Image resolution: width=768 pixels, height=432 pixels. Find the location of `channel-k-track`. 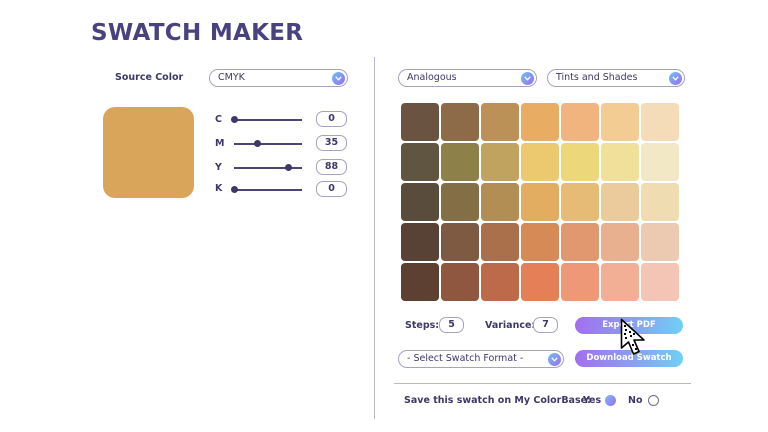

channel-k-track is located at coordinates (268, 190).